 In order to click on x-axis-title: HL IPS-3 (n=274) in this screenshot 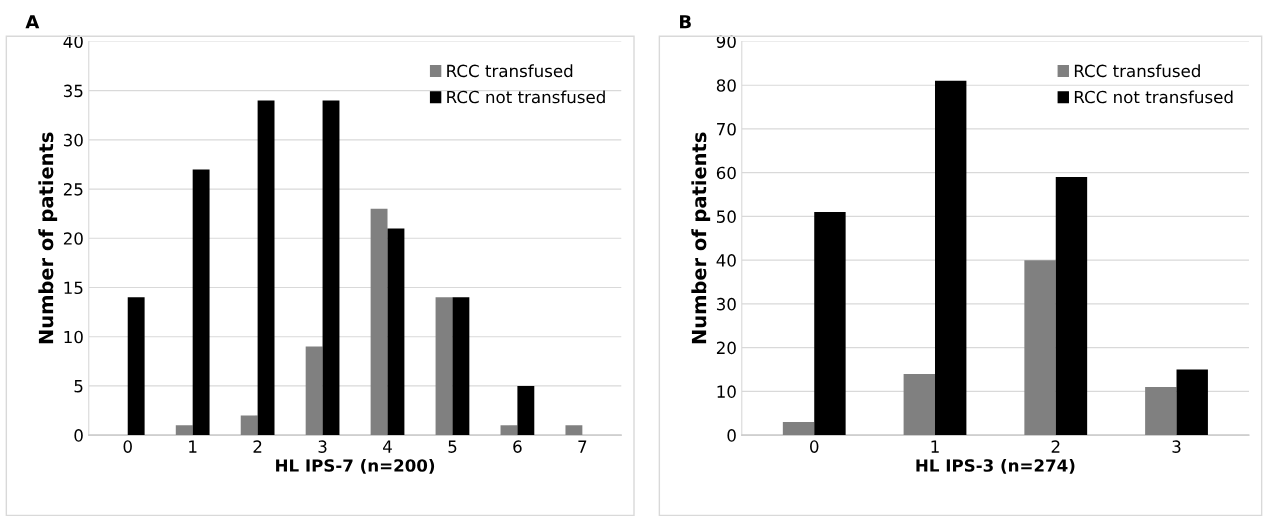, I will do `click(995, 466)`.